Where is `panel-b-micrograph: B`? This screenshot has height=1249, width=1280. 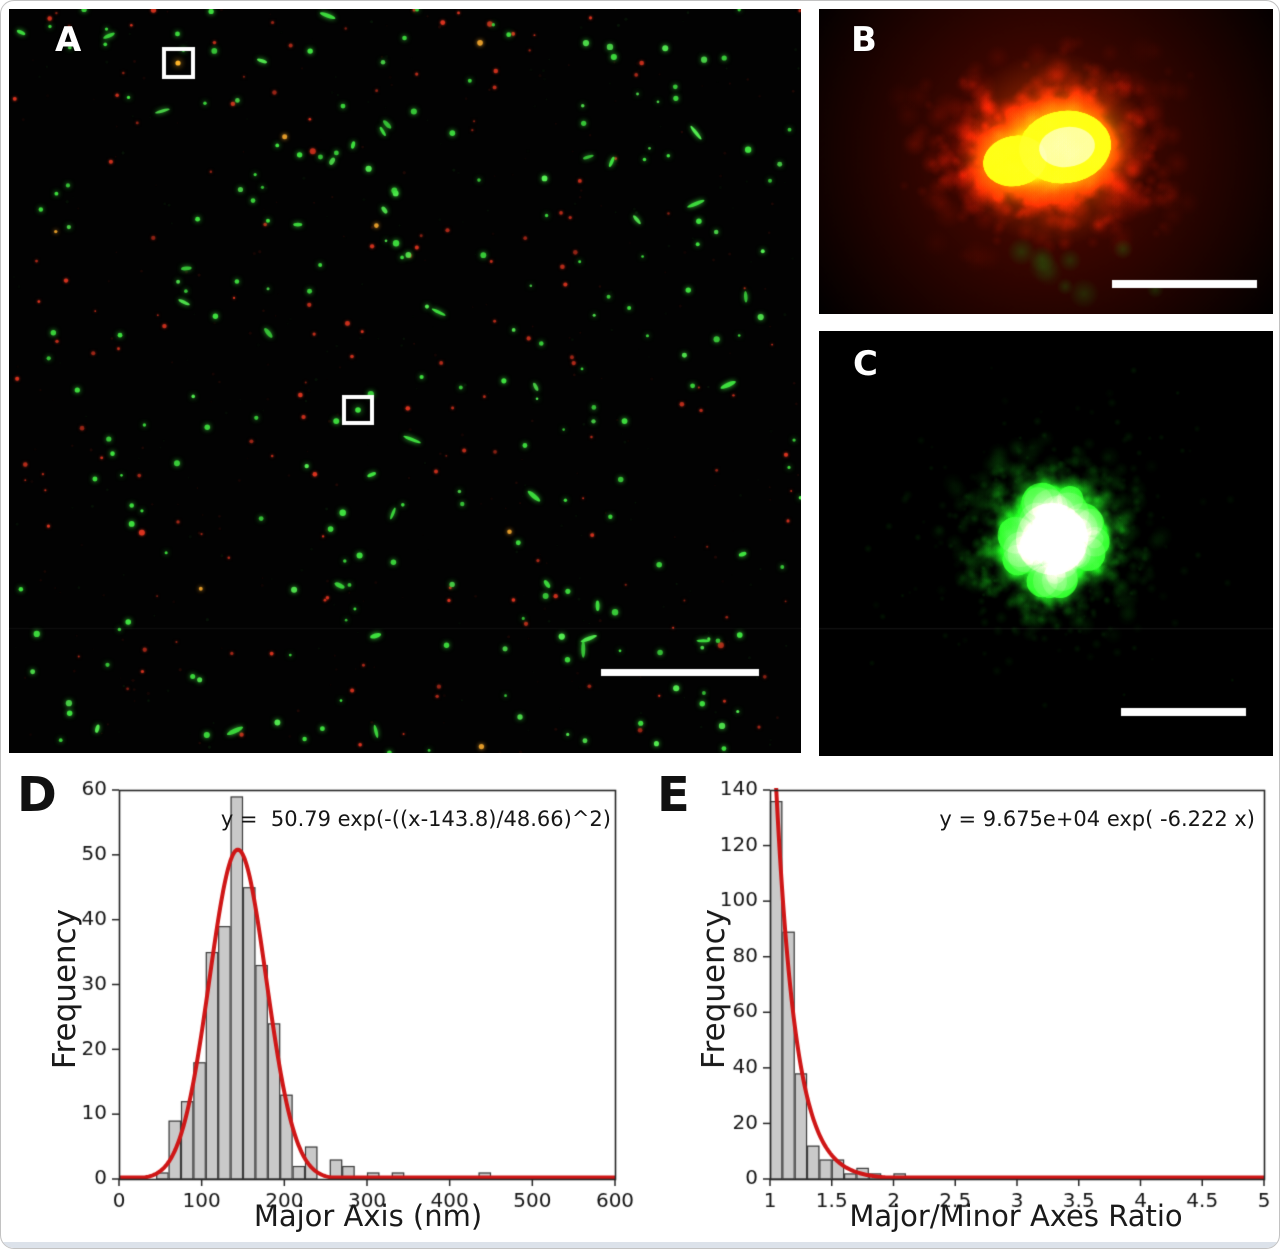
panel-b-micrograph: B is located at coordinates (1046, 161).